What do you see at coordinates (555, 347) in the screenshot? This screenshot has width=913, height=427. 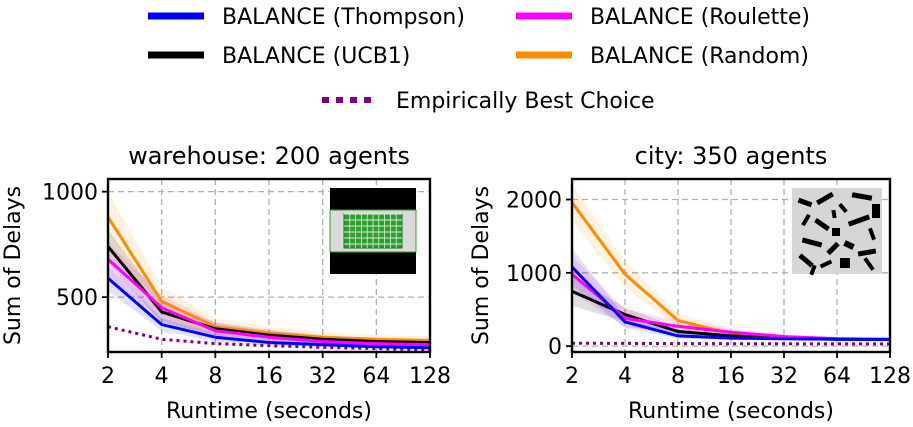 I see `y-tick-label: 0` at bounding box center [555, 347].